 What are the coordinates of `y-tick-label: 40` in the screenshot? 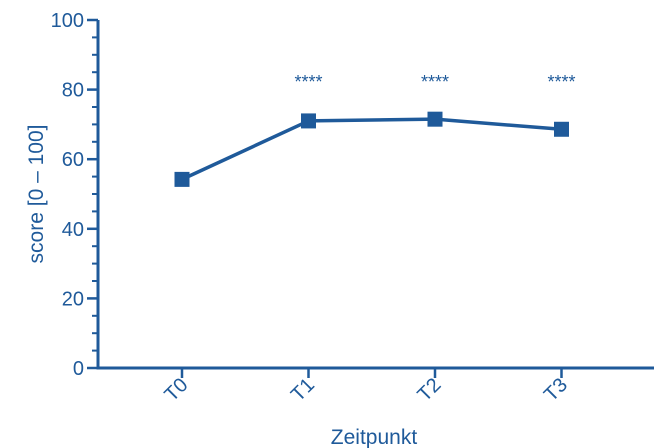 It's located at (73, 230).